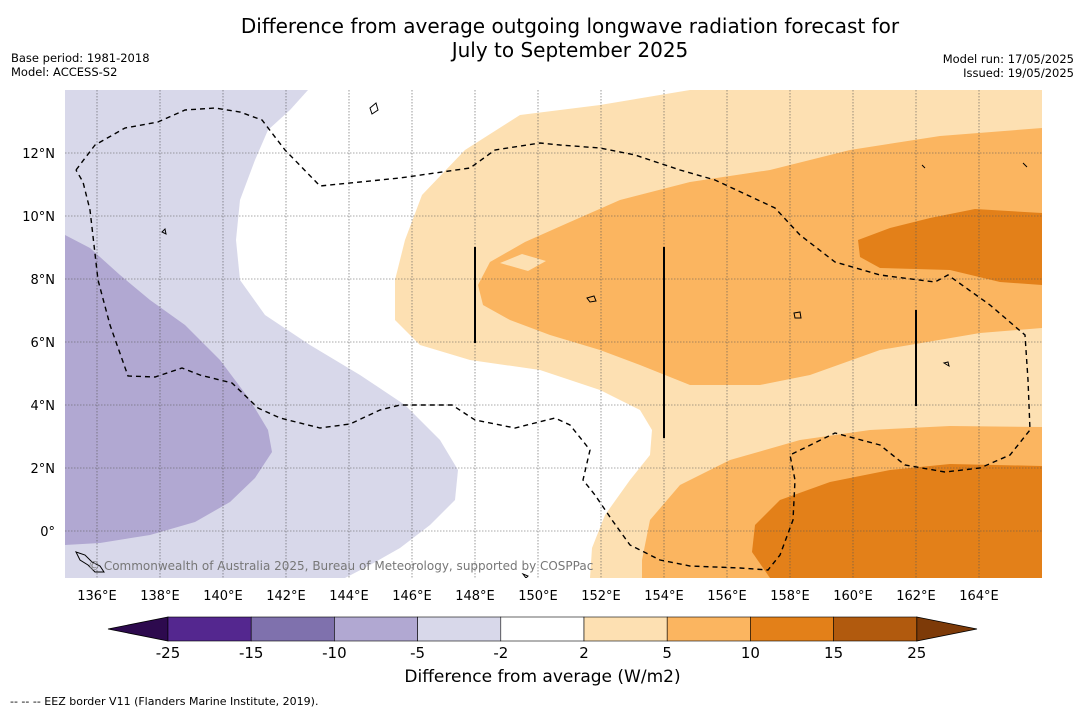  I want to click on colorbar-extend-max, so click(947, 629).